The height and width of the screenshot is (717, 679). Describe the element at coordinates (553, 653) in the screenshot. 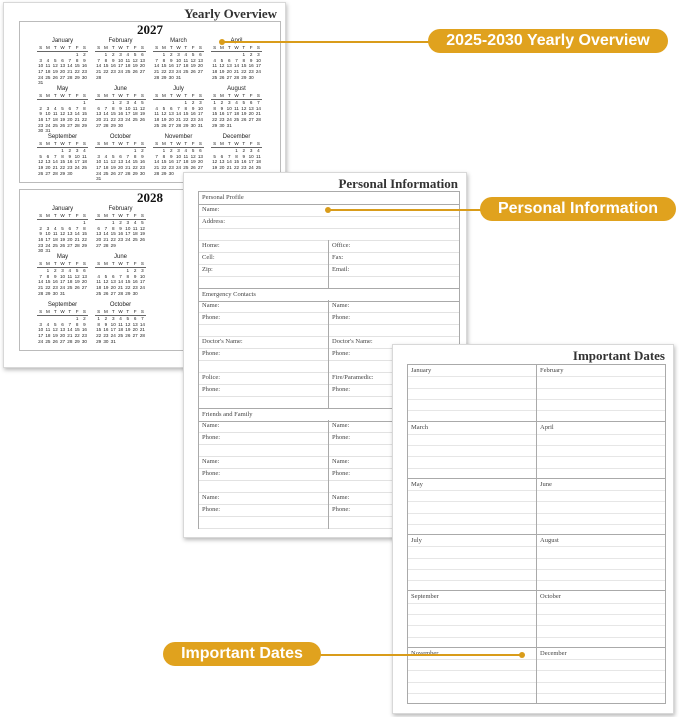

I see `month-label: December` at that location.